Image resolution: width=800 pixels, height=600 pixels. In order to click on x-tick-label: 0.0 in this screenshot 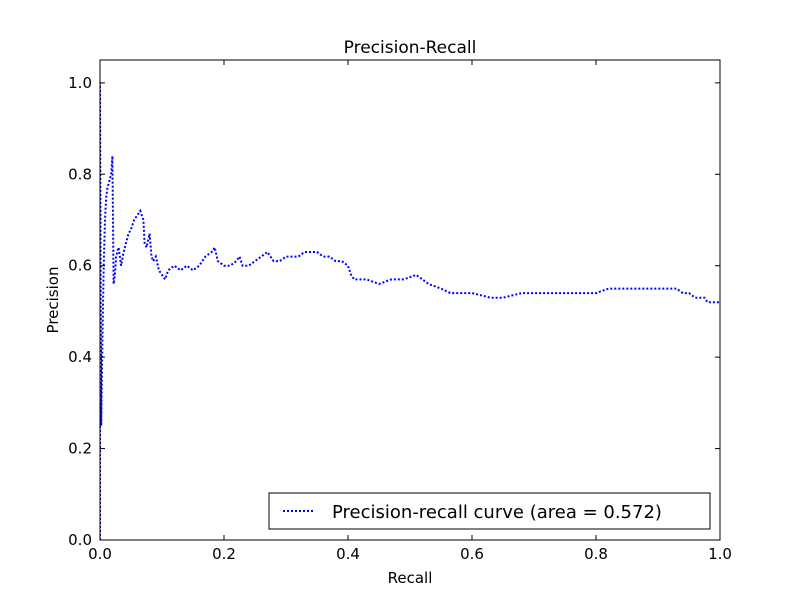, I will do `click(100, 554)`.